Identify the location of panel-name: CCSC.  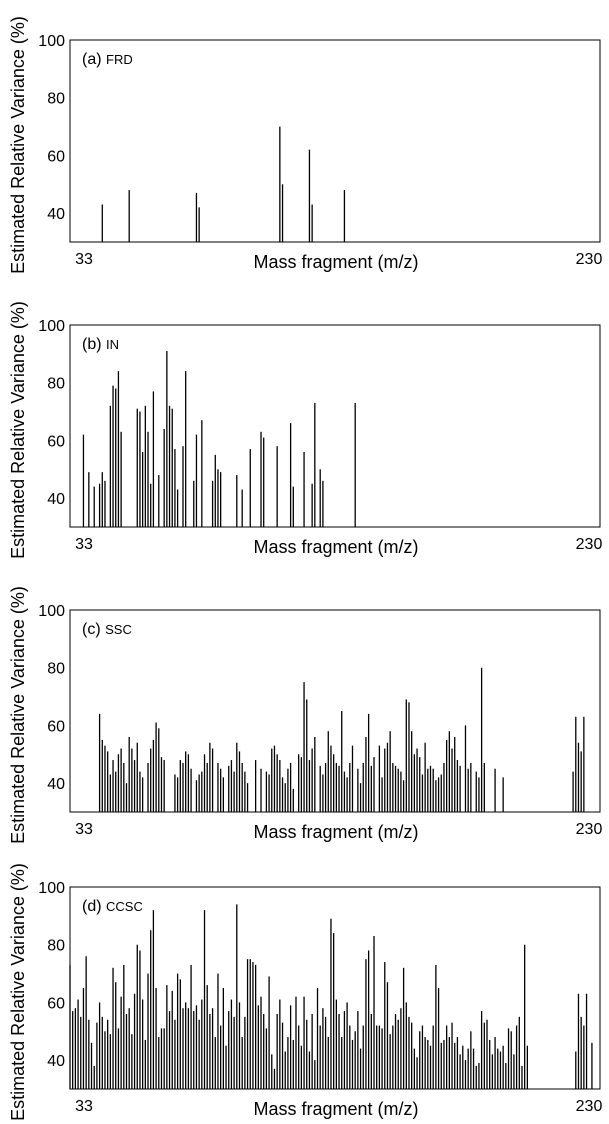
(124, 906).